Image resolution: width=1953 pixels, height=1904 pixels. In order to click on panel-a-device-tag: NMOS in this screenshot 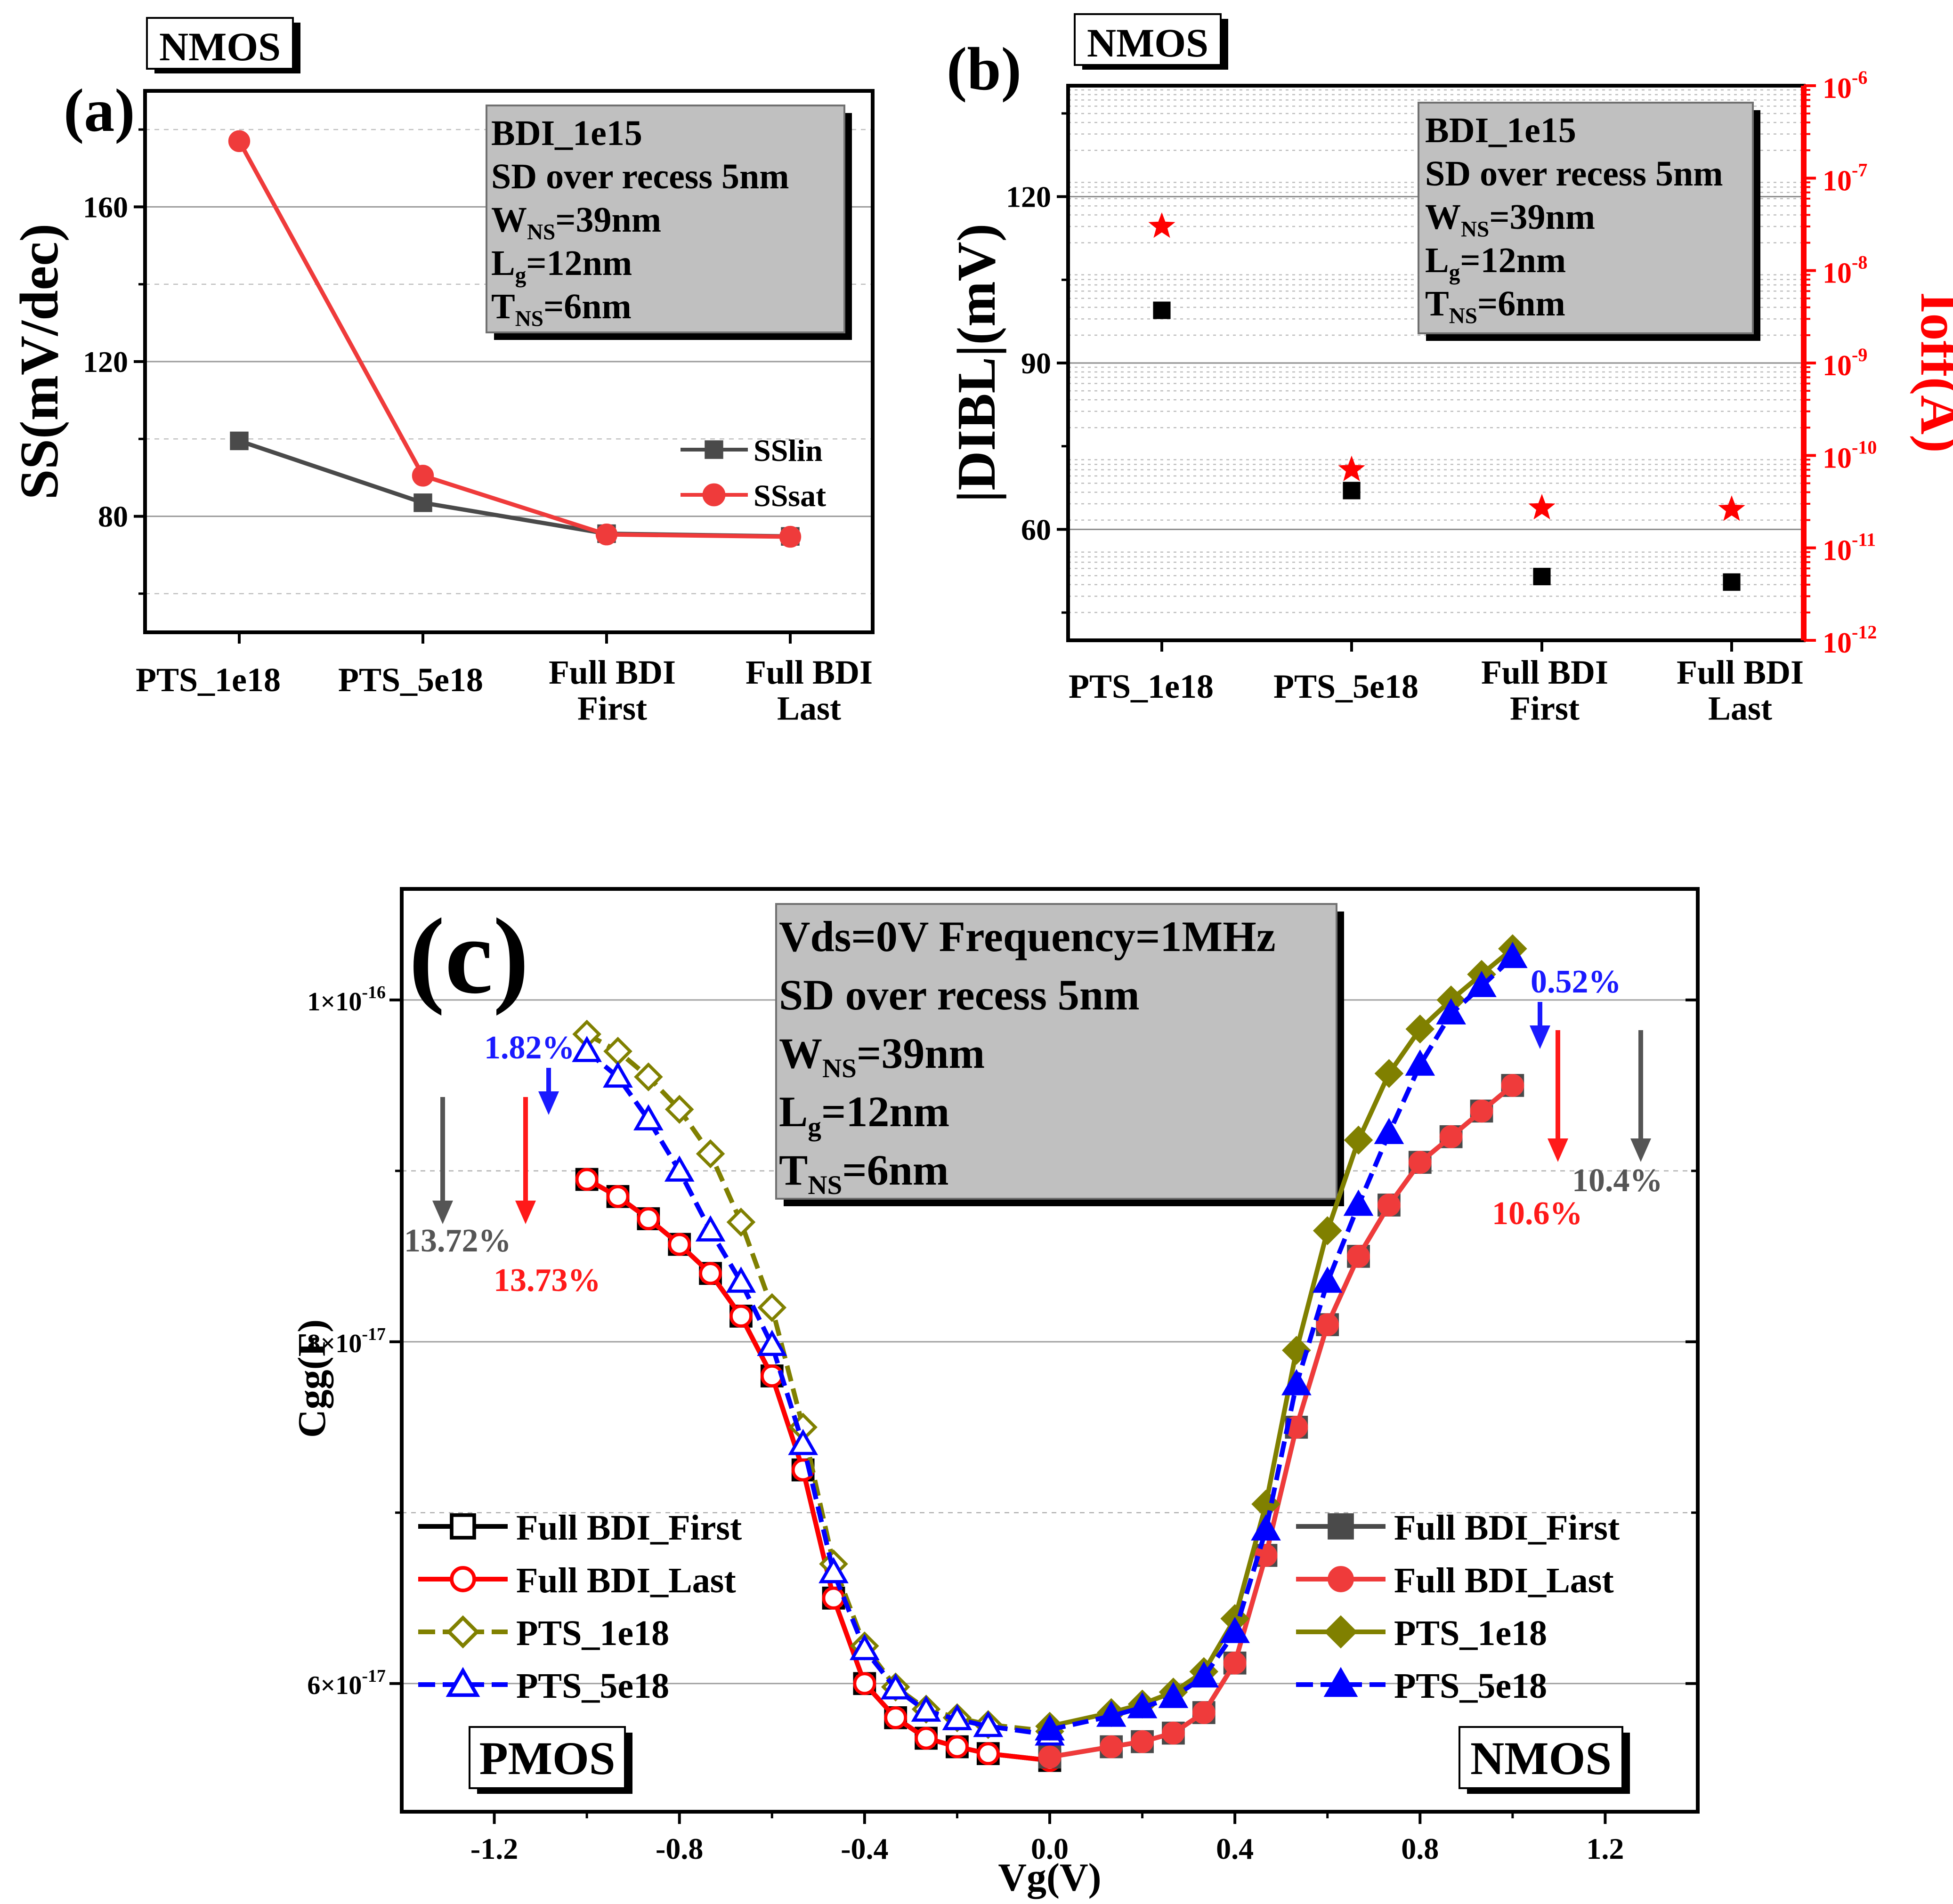, I will do `click(223, 45)`.